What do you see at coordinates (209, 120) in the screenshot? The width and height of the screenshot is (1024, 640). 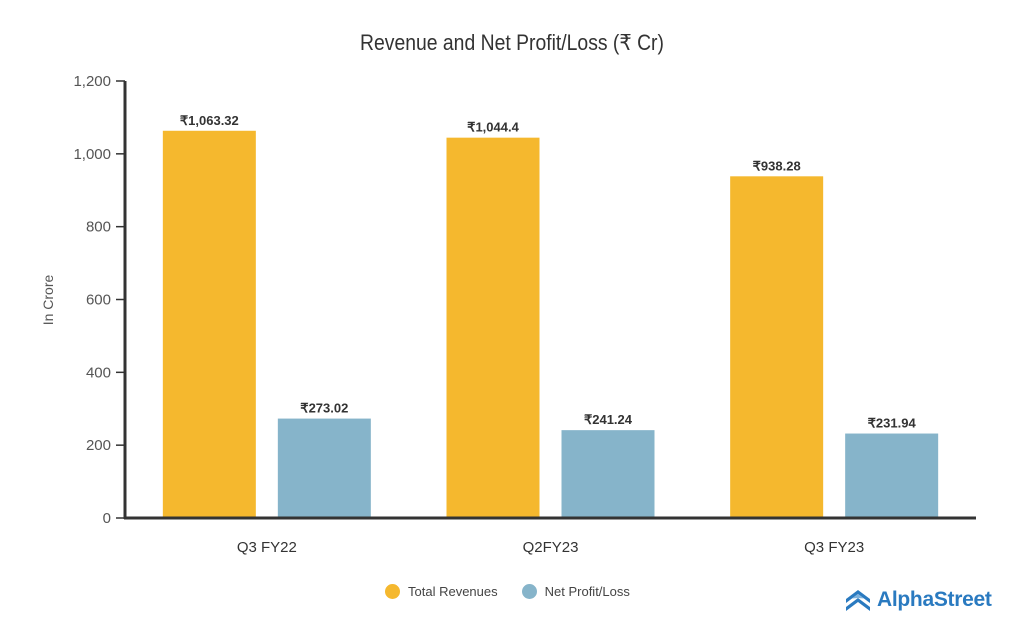 I see `data-label: ₹1,063.32` at bounding box center [209, 120].